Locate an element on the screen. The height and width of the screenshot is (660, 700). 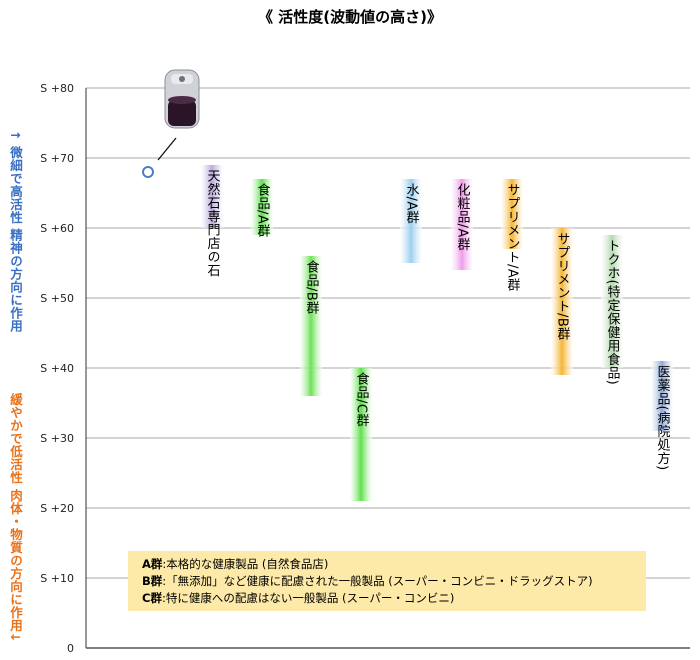
range-bar-label-7: サプリメント/B群 is located at coordinates (563, 286).